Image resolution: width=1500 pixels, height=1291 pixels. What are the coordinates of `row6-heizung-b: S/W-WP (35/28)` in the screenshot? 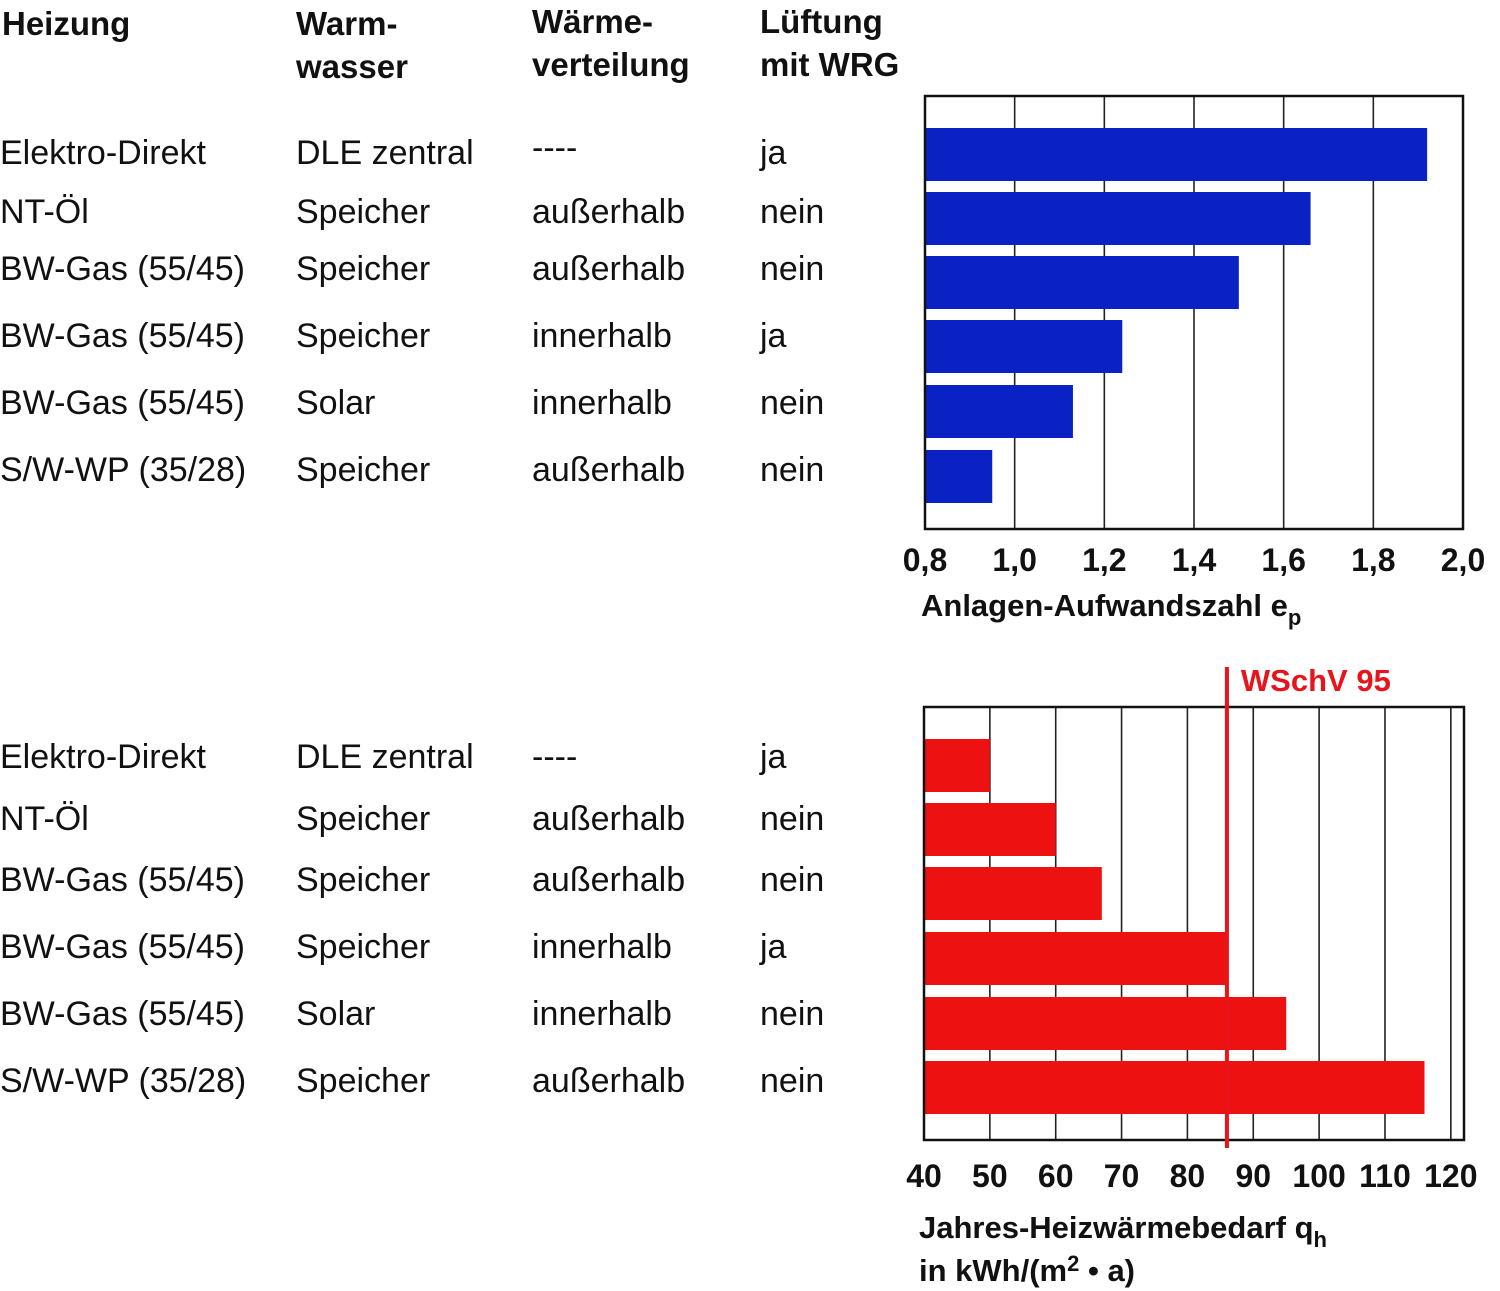 It's located at (123, 1081).